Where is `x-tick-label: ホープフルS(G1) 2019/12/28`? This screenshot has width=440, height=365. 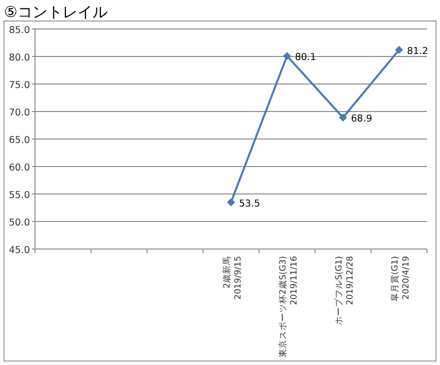
x-tick-label: ホープフルS(G1) 2019/12/28 is located at coordinates (345, 291).